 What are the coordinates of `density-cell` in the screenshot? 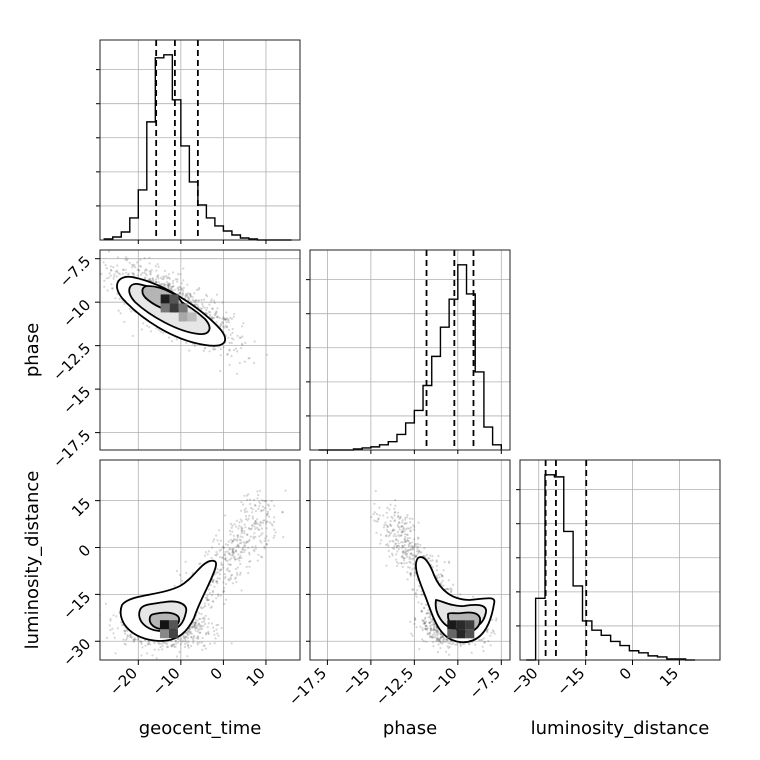 It's located at (173, 634).